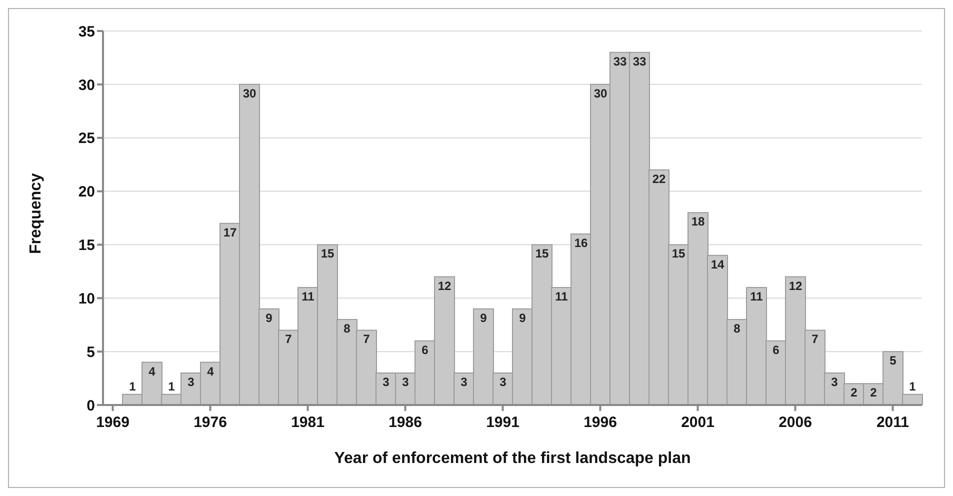 Image resolution: width=953 pixels, height=496 pixels. Describe the element at coordinates (90, 352) in the screenshot. I see `y-tick-label: 5` at that location.